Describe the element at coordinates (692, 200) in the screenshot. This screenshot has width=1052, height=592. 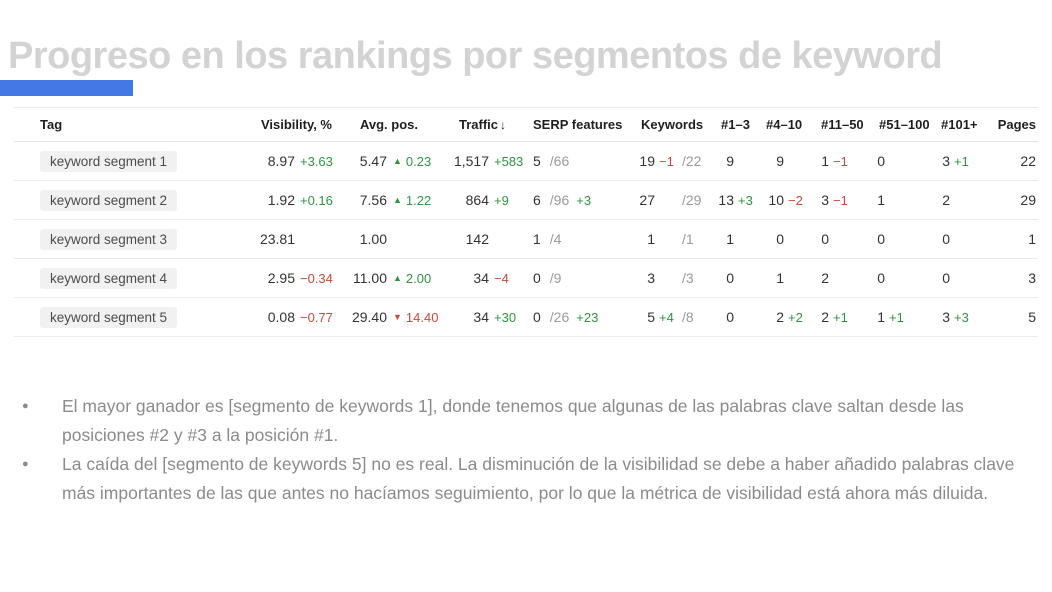
I see `keywords-total: /29` at that location.